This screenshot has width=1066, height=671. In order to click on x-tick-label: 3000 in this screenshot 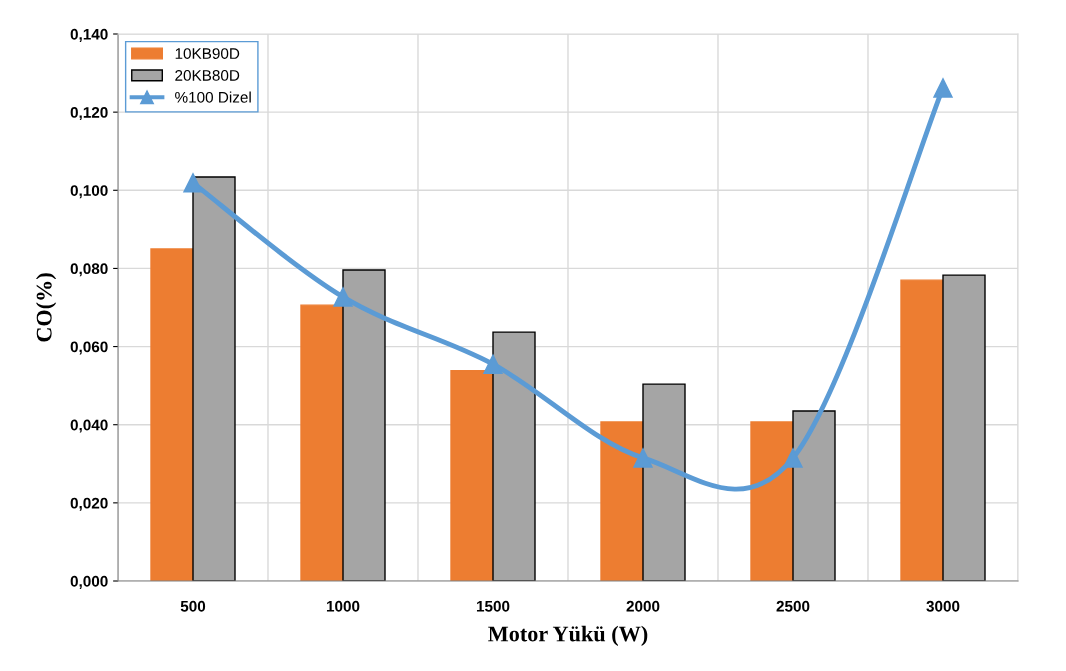, I will do `click(943, 606)`.